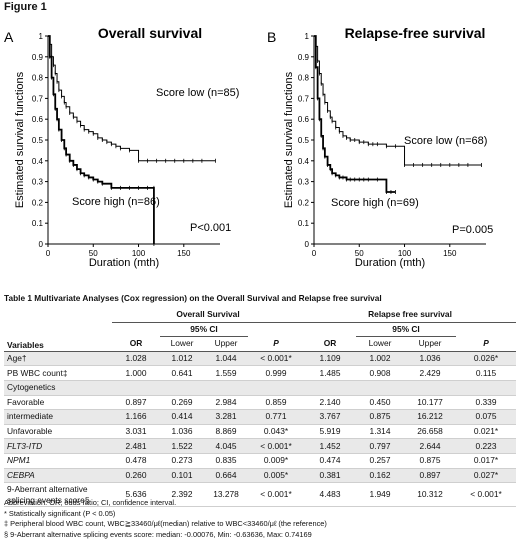 Image resolution: width=520 pixels, height=552 pixels. Describe the element at coordinates (58, 403) in the screenshot. I see `row-label: Favorable` at that location.